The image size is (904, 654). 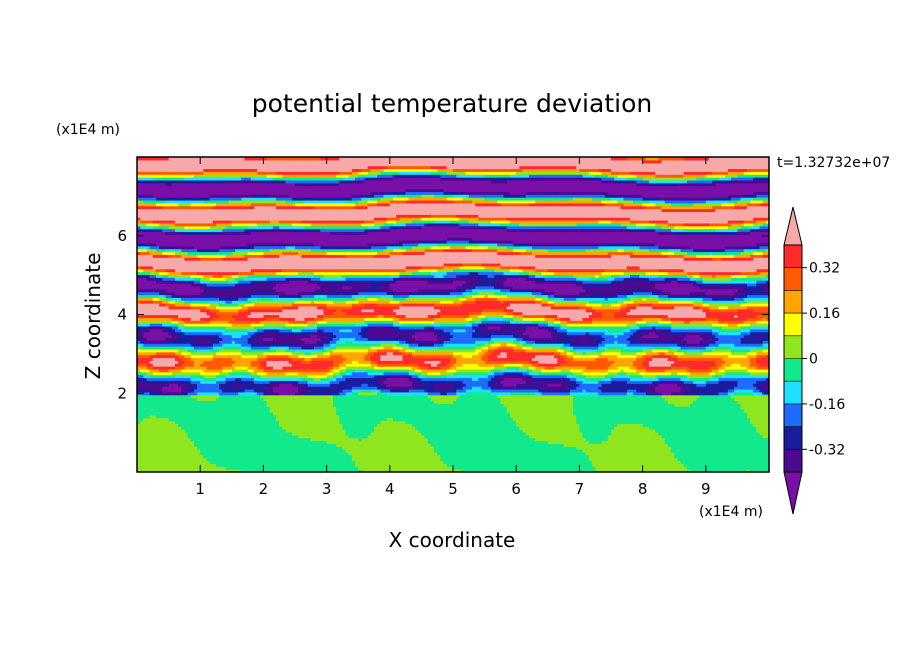 What do you see at coordinates (827, 405) in the screenshot?
I see `colorbar-label: -0.16` at bounding box center [827, 405].